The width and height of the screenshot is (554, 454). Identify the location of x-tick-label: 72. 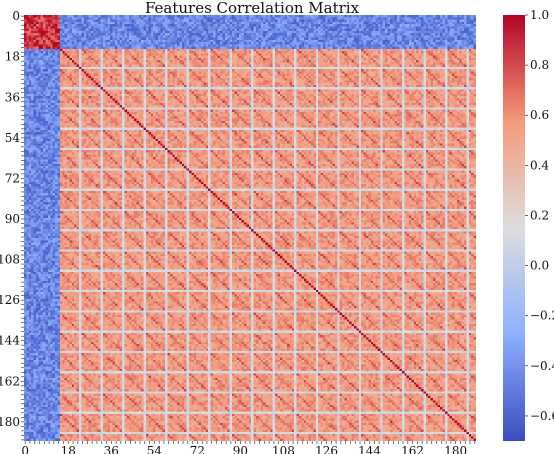
(197, 449).